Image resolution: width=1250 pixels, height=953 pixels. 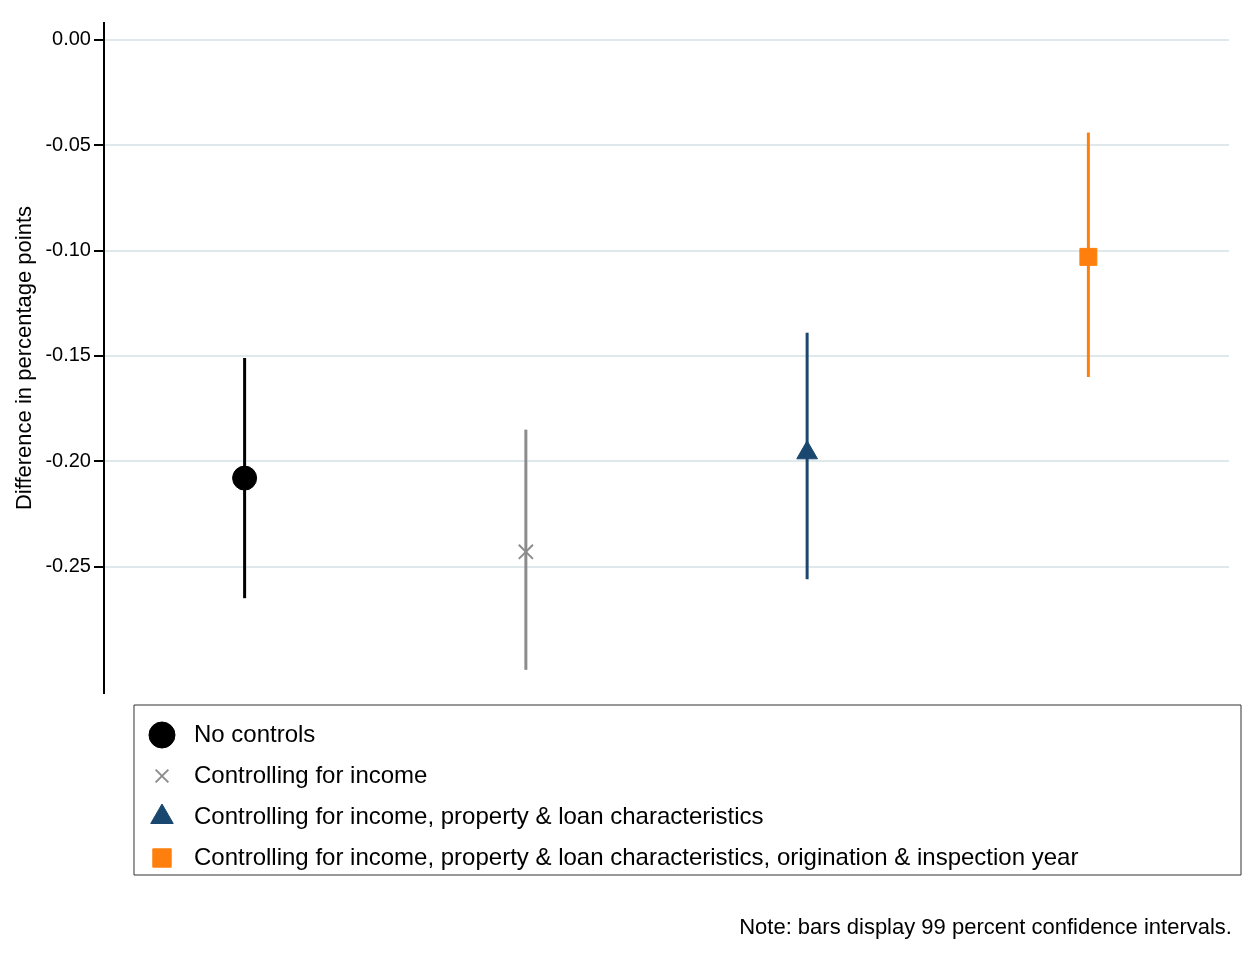 What do you see at coordinates (68, 249) in the screenshot?
I see `y-tick-label: -0.10` at bounding box center [68, 249].